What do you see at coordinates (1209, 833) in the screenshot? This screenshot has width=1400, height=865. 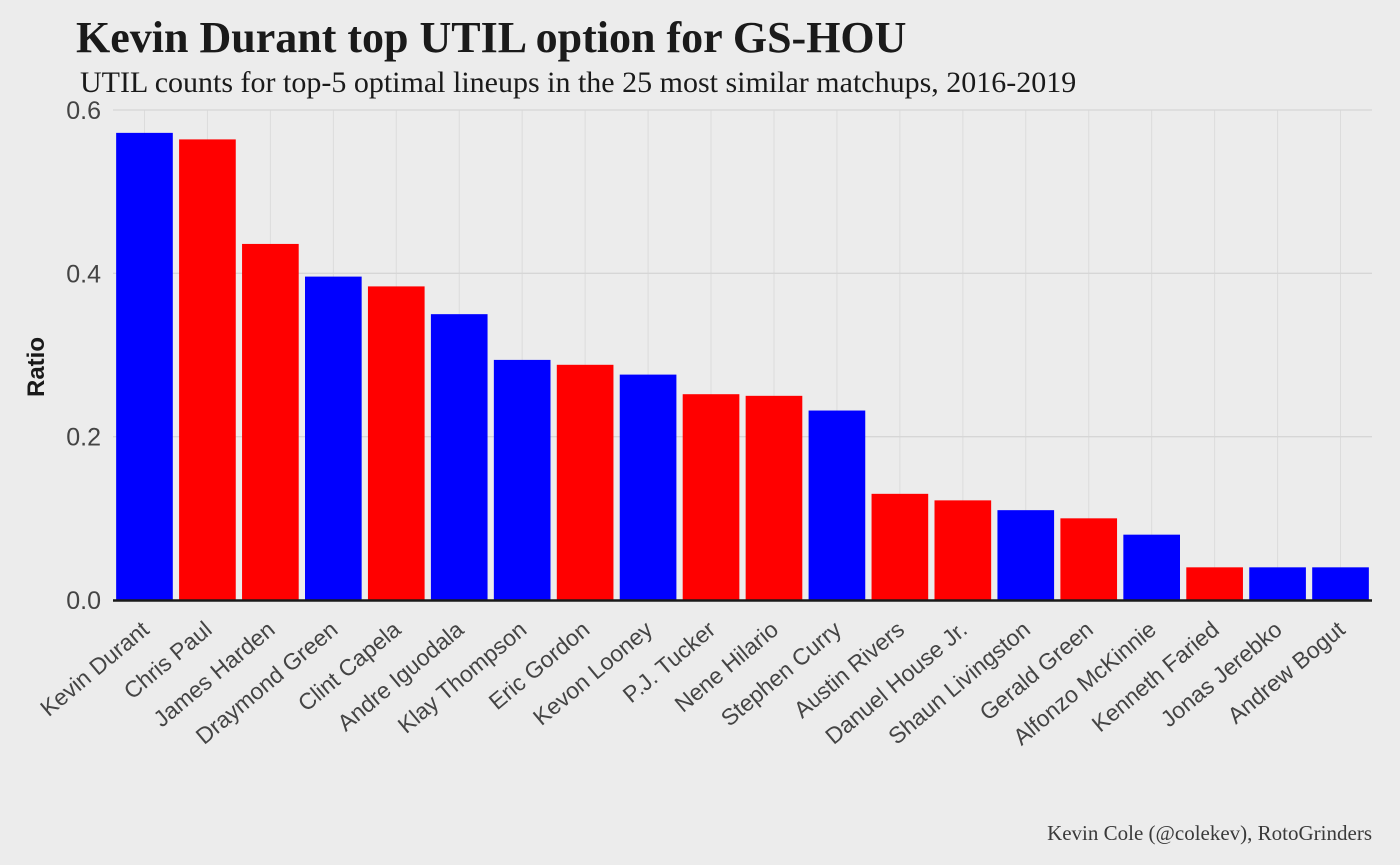 I see `chart-caption: Kevin Cole (@colekev), RotoGrinders` at bounding box center [1209, 833].